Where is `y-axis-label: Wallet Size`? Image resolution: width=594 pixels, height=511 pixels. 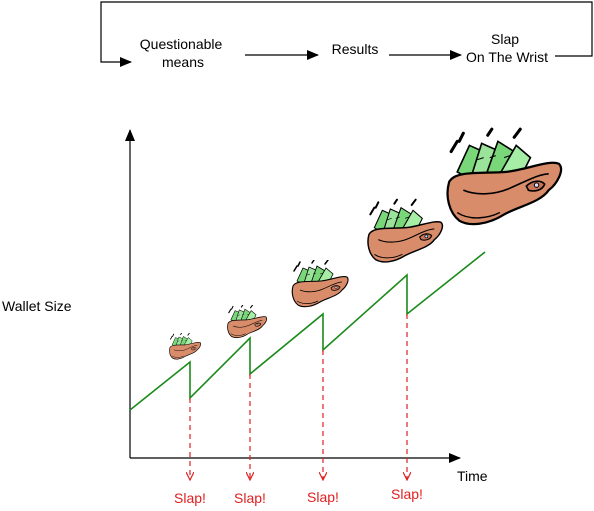 y-axis-label: Wallet Size is located at coordinates (37, 306).